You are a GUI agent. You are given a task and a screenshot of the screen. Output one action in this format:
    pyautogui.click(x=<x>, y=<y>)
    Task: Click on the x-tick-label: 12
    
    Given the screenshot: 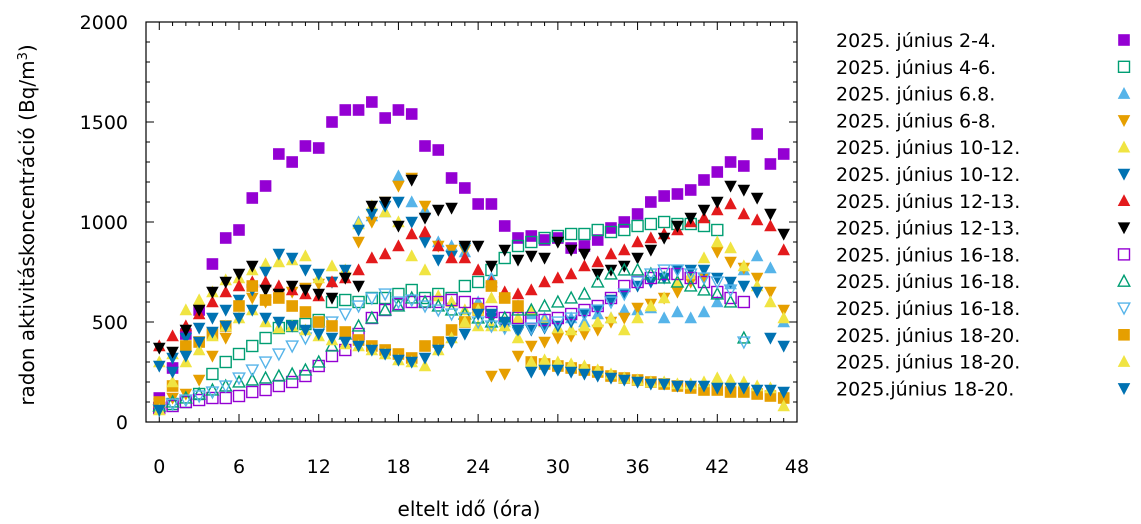 What is the action you would take?
    pyautogui.click(x=319, y=467)
    